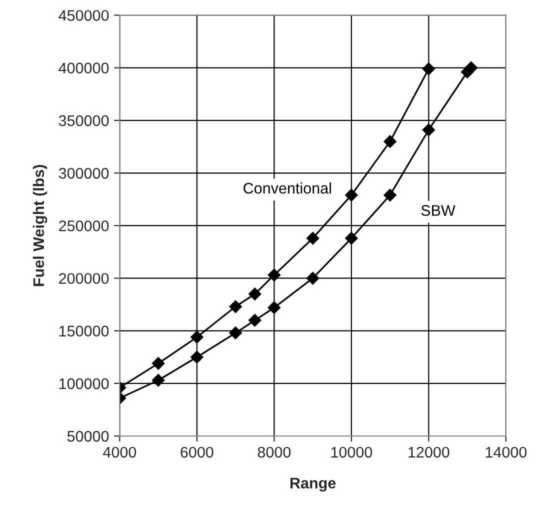 This screenshot has height=507, width=544. What do you see at coordinates (83, 68) in the screenshot?
I see `y-tick-label: 400000` at bounding box center [83, 68].